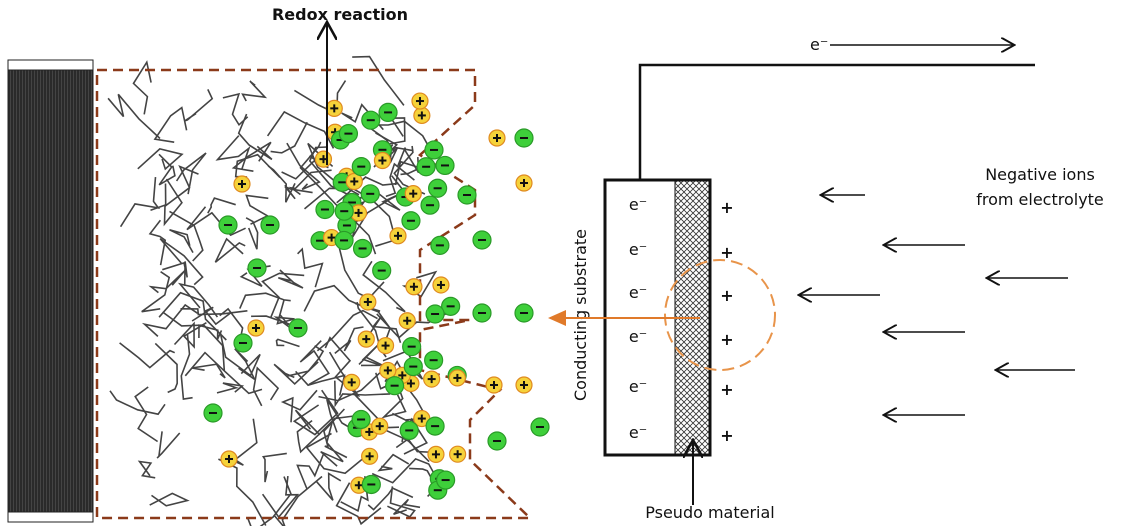 The width and height of the screenshot is (1123, 526). Describe the element at coordinates (50, 291) in the screenshot. I see `current-collector` at that location.